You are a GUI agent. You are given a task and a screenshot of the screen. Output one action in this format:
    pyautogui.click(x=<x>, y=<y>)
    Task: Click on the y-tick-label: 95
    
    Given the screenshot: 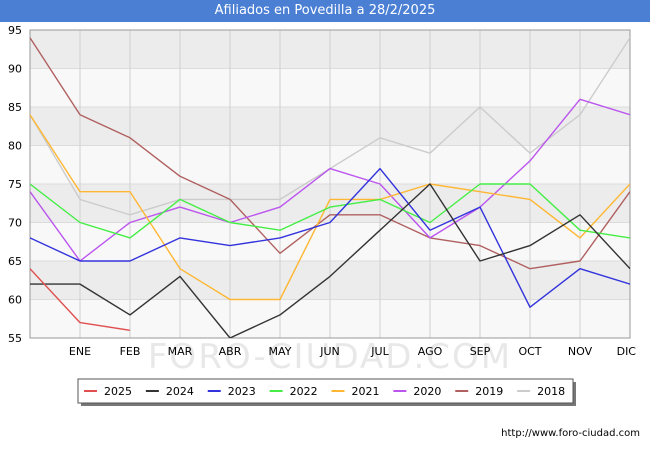 What is the action you would take?
    pyautogui.click(x=15, y=30)
    